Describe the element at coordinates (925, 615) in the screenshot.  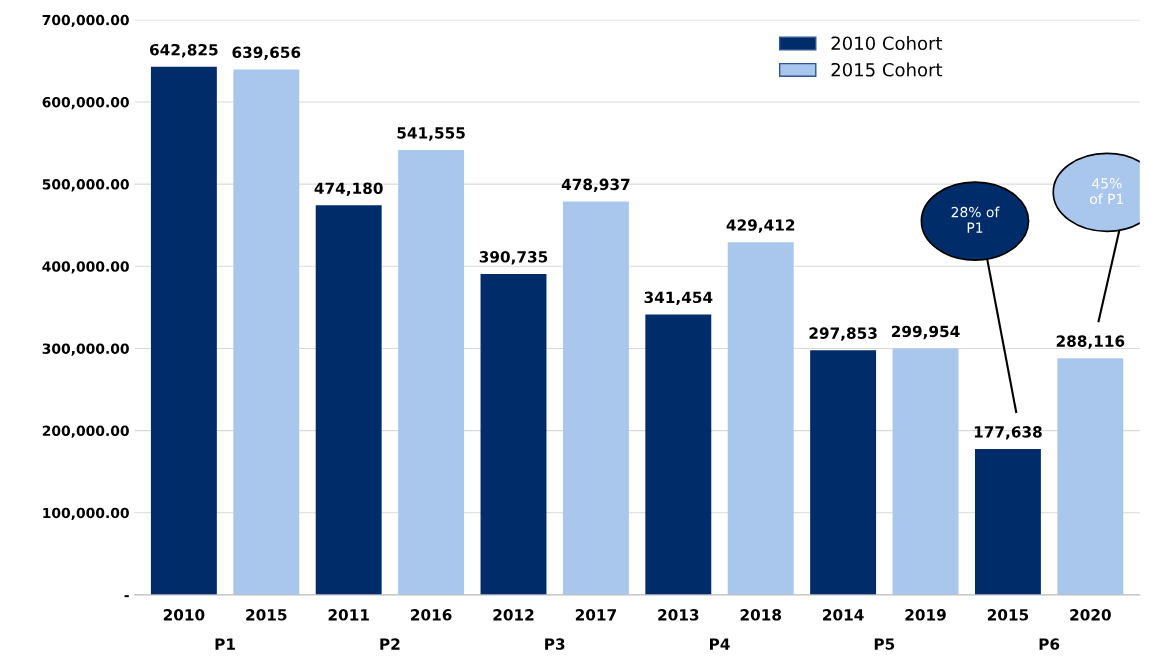
I see `x-tick-label: 2019` at that location.